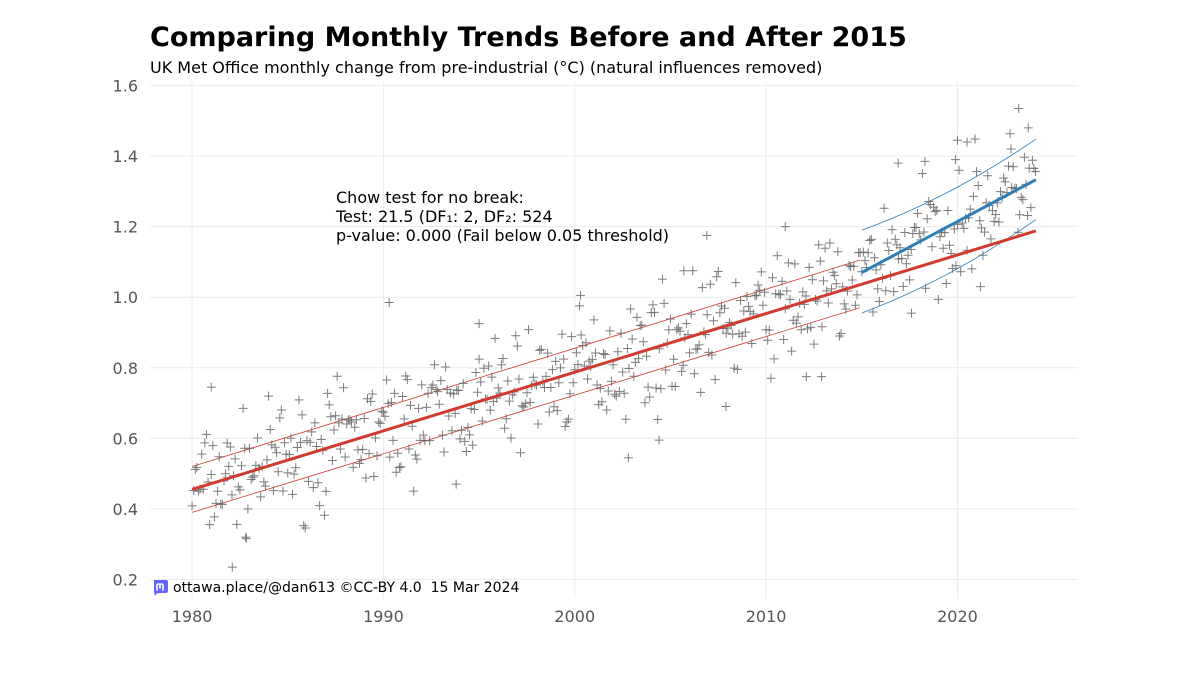 The image size is (1200, 675). Describe the element at coordinates (766, 616) in the screenshot. I see `x-tick-label: 2010` at that location.